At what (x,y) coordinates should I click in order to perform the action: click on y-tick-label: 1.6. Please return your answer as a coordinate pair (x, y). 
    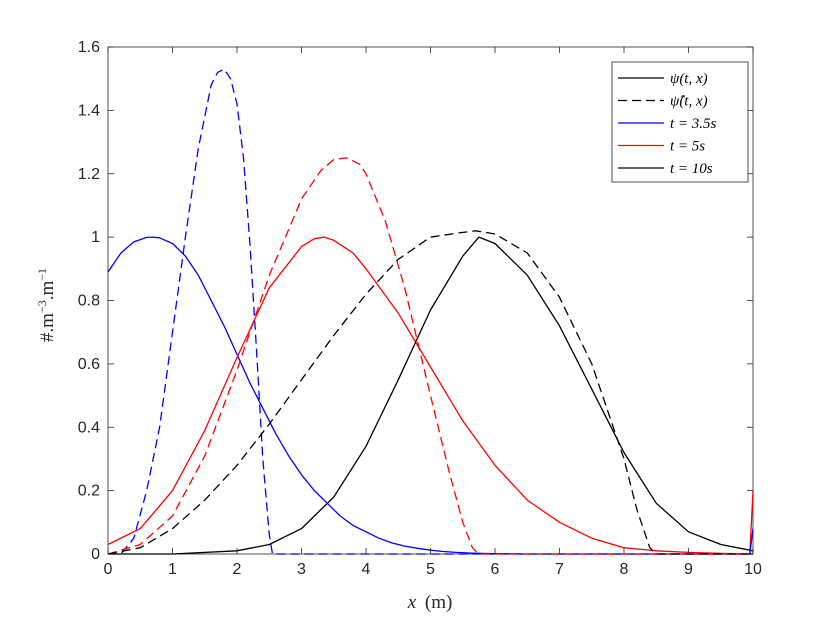
    Looking at the image, I should click on (89, 47).